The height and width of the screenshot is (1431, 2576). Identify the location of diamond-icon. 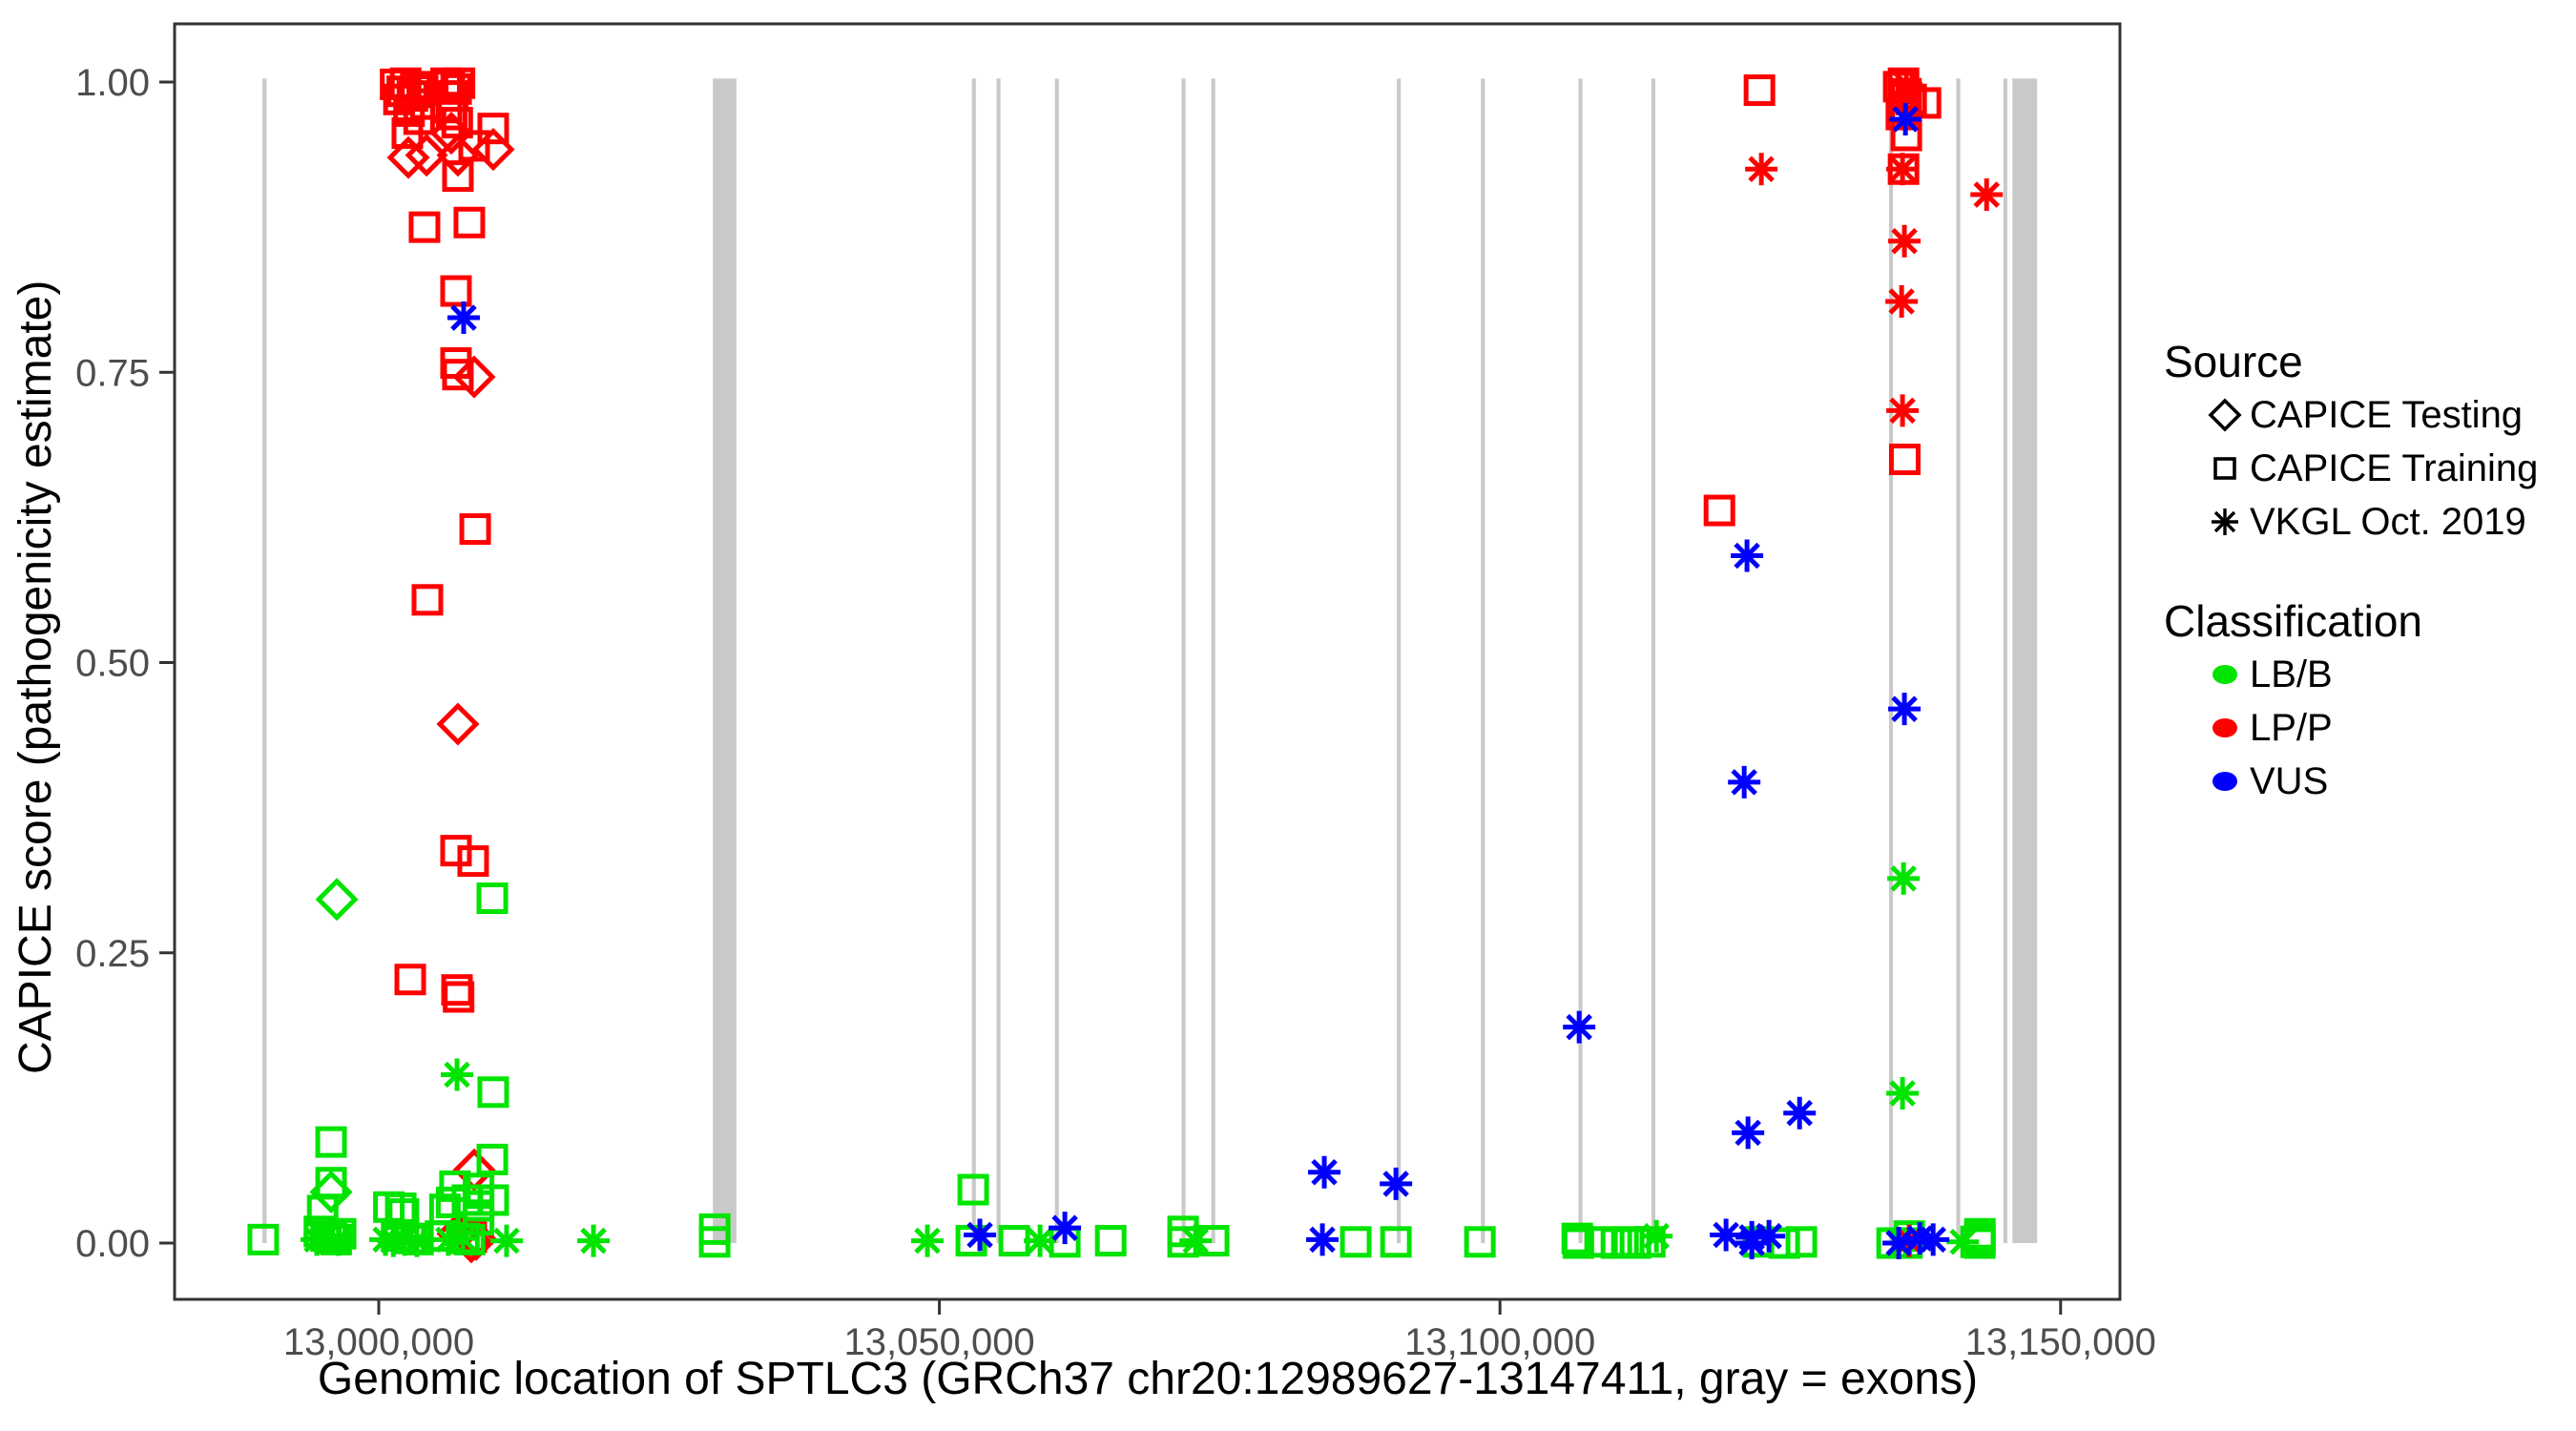
(2225, 415).